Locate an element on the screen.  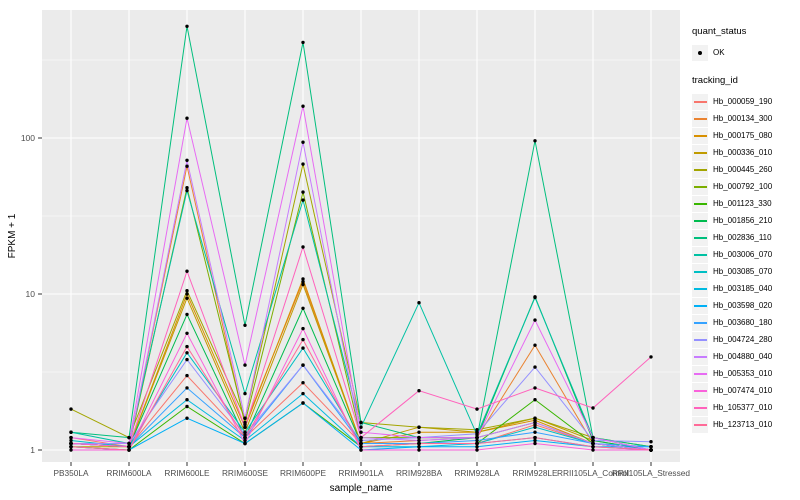
legend-item-Hb_000134_300: Hb_000134_300 is located at coordinates (745, 118).